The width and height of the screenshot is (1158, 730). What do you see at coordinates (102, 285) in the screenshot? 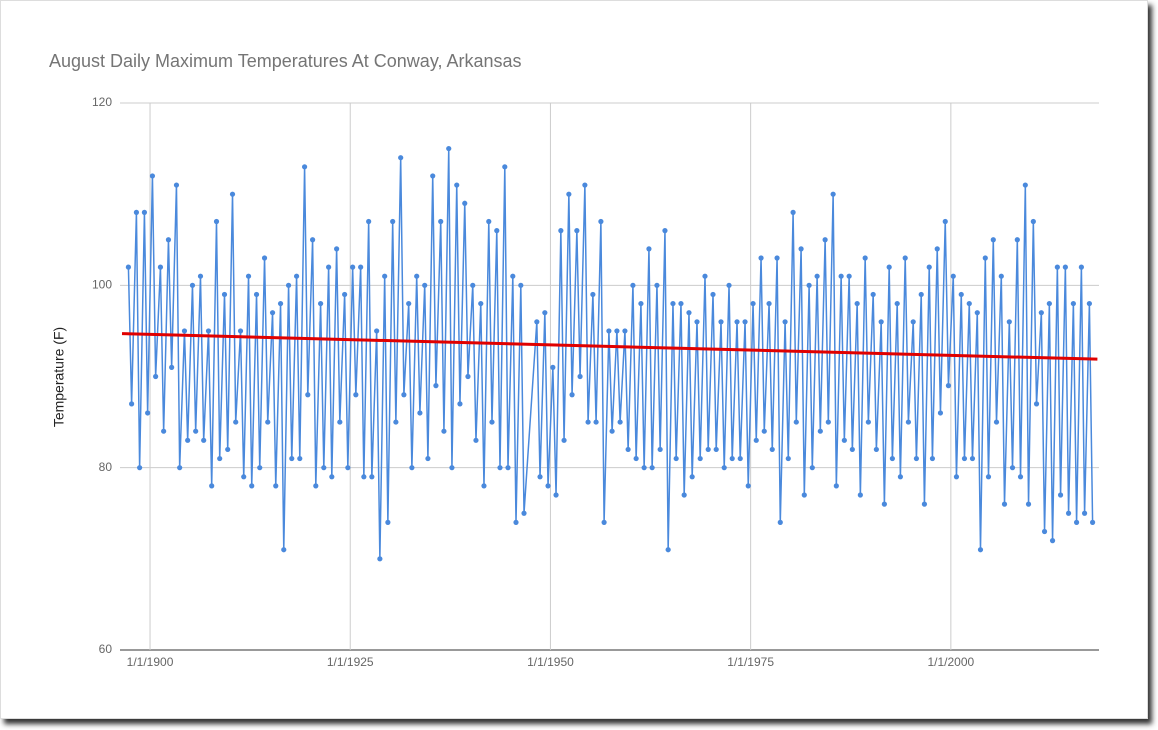
I see `y-tick-label: 100` at bounding box center [102, 285].